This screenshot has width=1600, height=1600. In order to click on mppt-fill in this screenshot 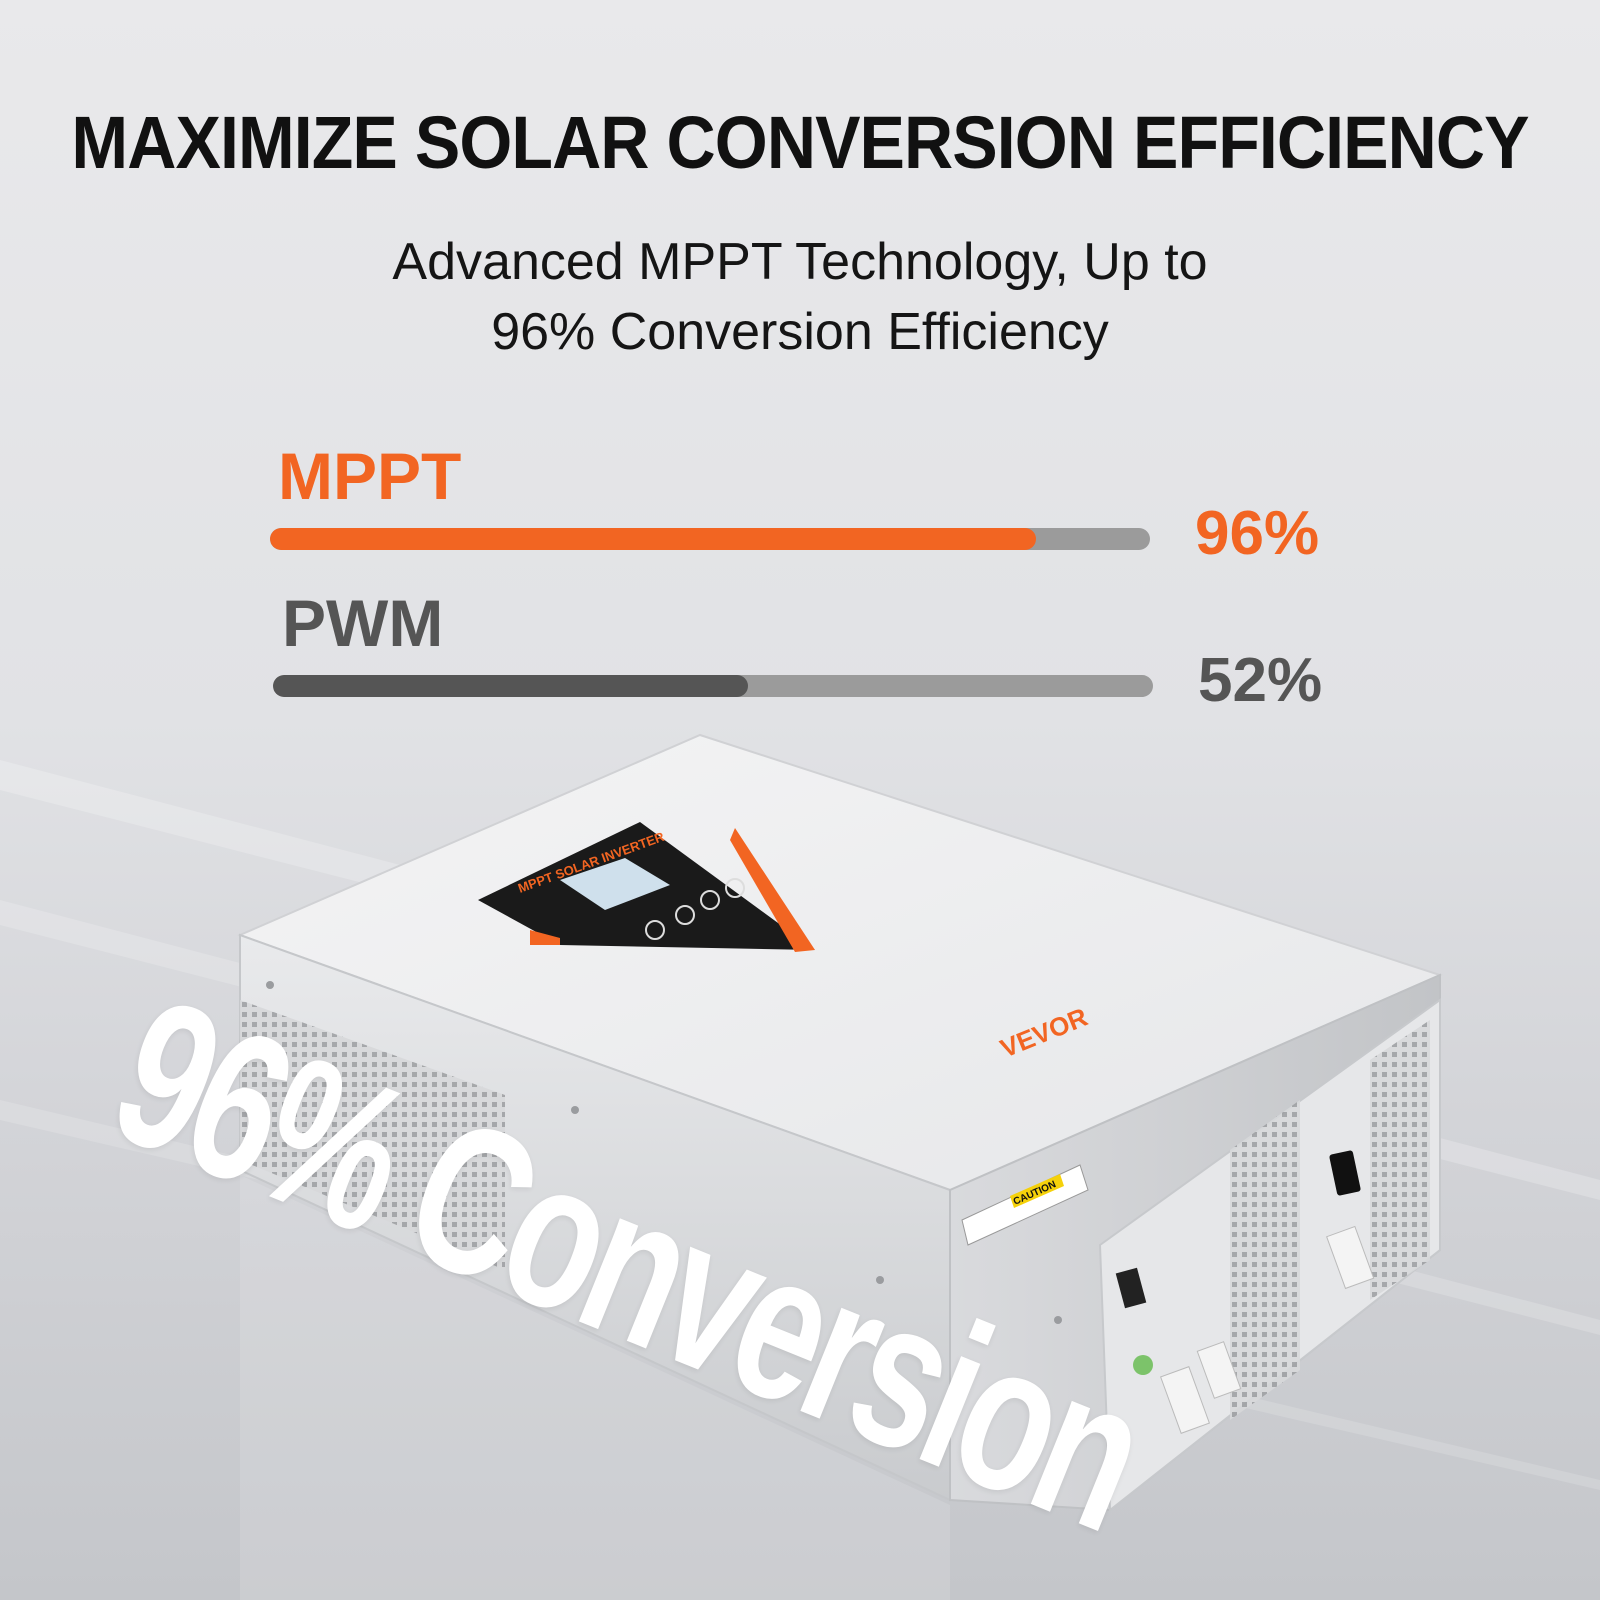, I will do `click(653, 539)`.